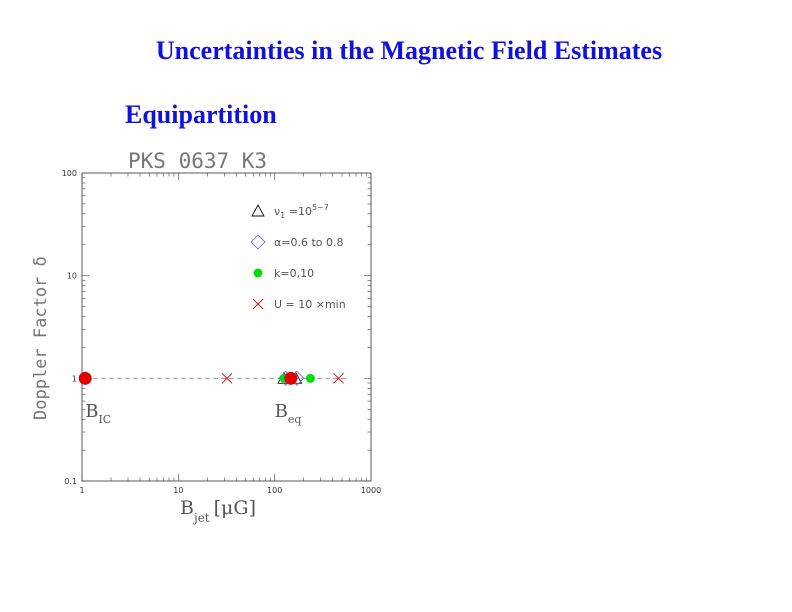  Describe the element at coordinates (104, 419) in the screenshot. I see `annotation-sub: IC` at that location.